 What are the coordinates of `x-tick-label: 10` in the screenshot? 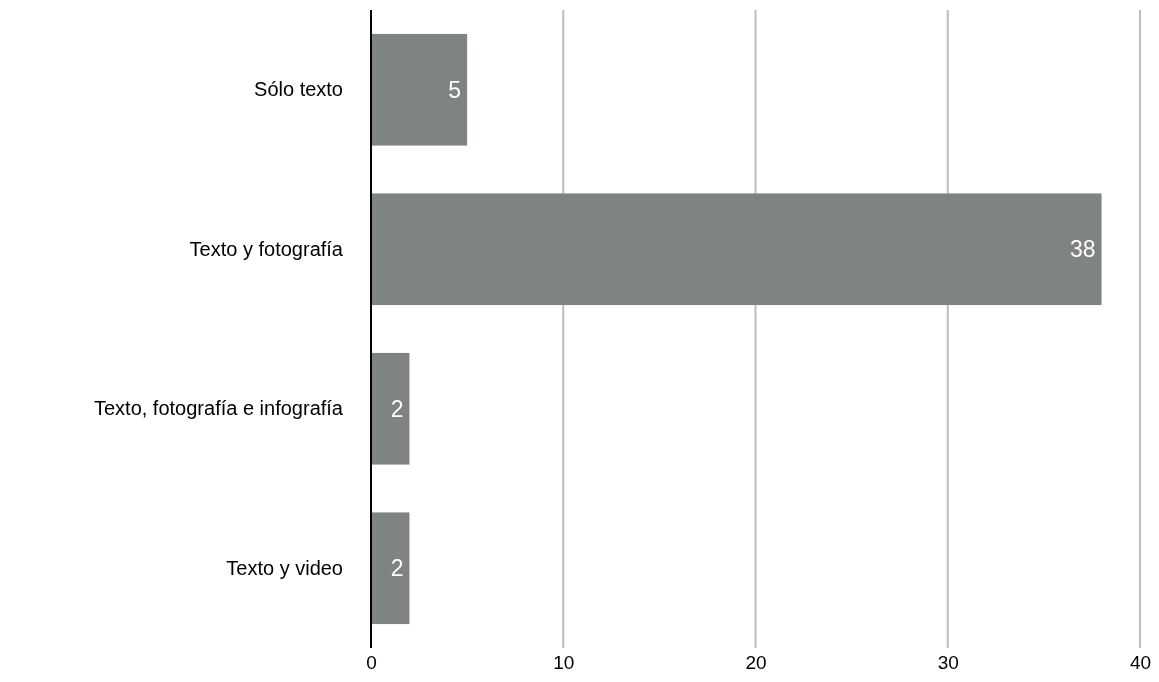 It's located at (564, 663).